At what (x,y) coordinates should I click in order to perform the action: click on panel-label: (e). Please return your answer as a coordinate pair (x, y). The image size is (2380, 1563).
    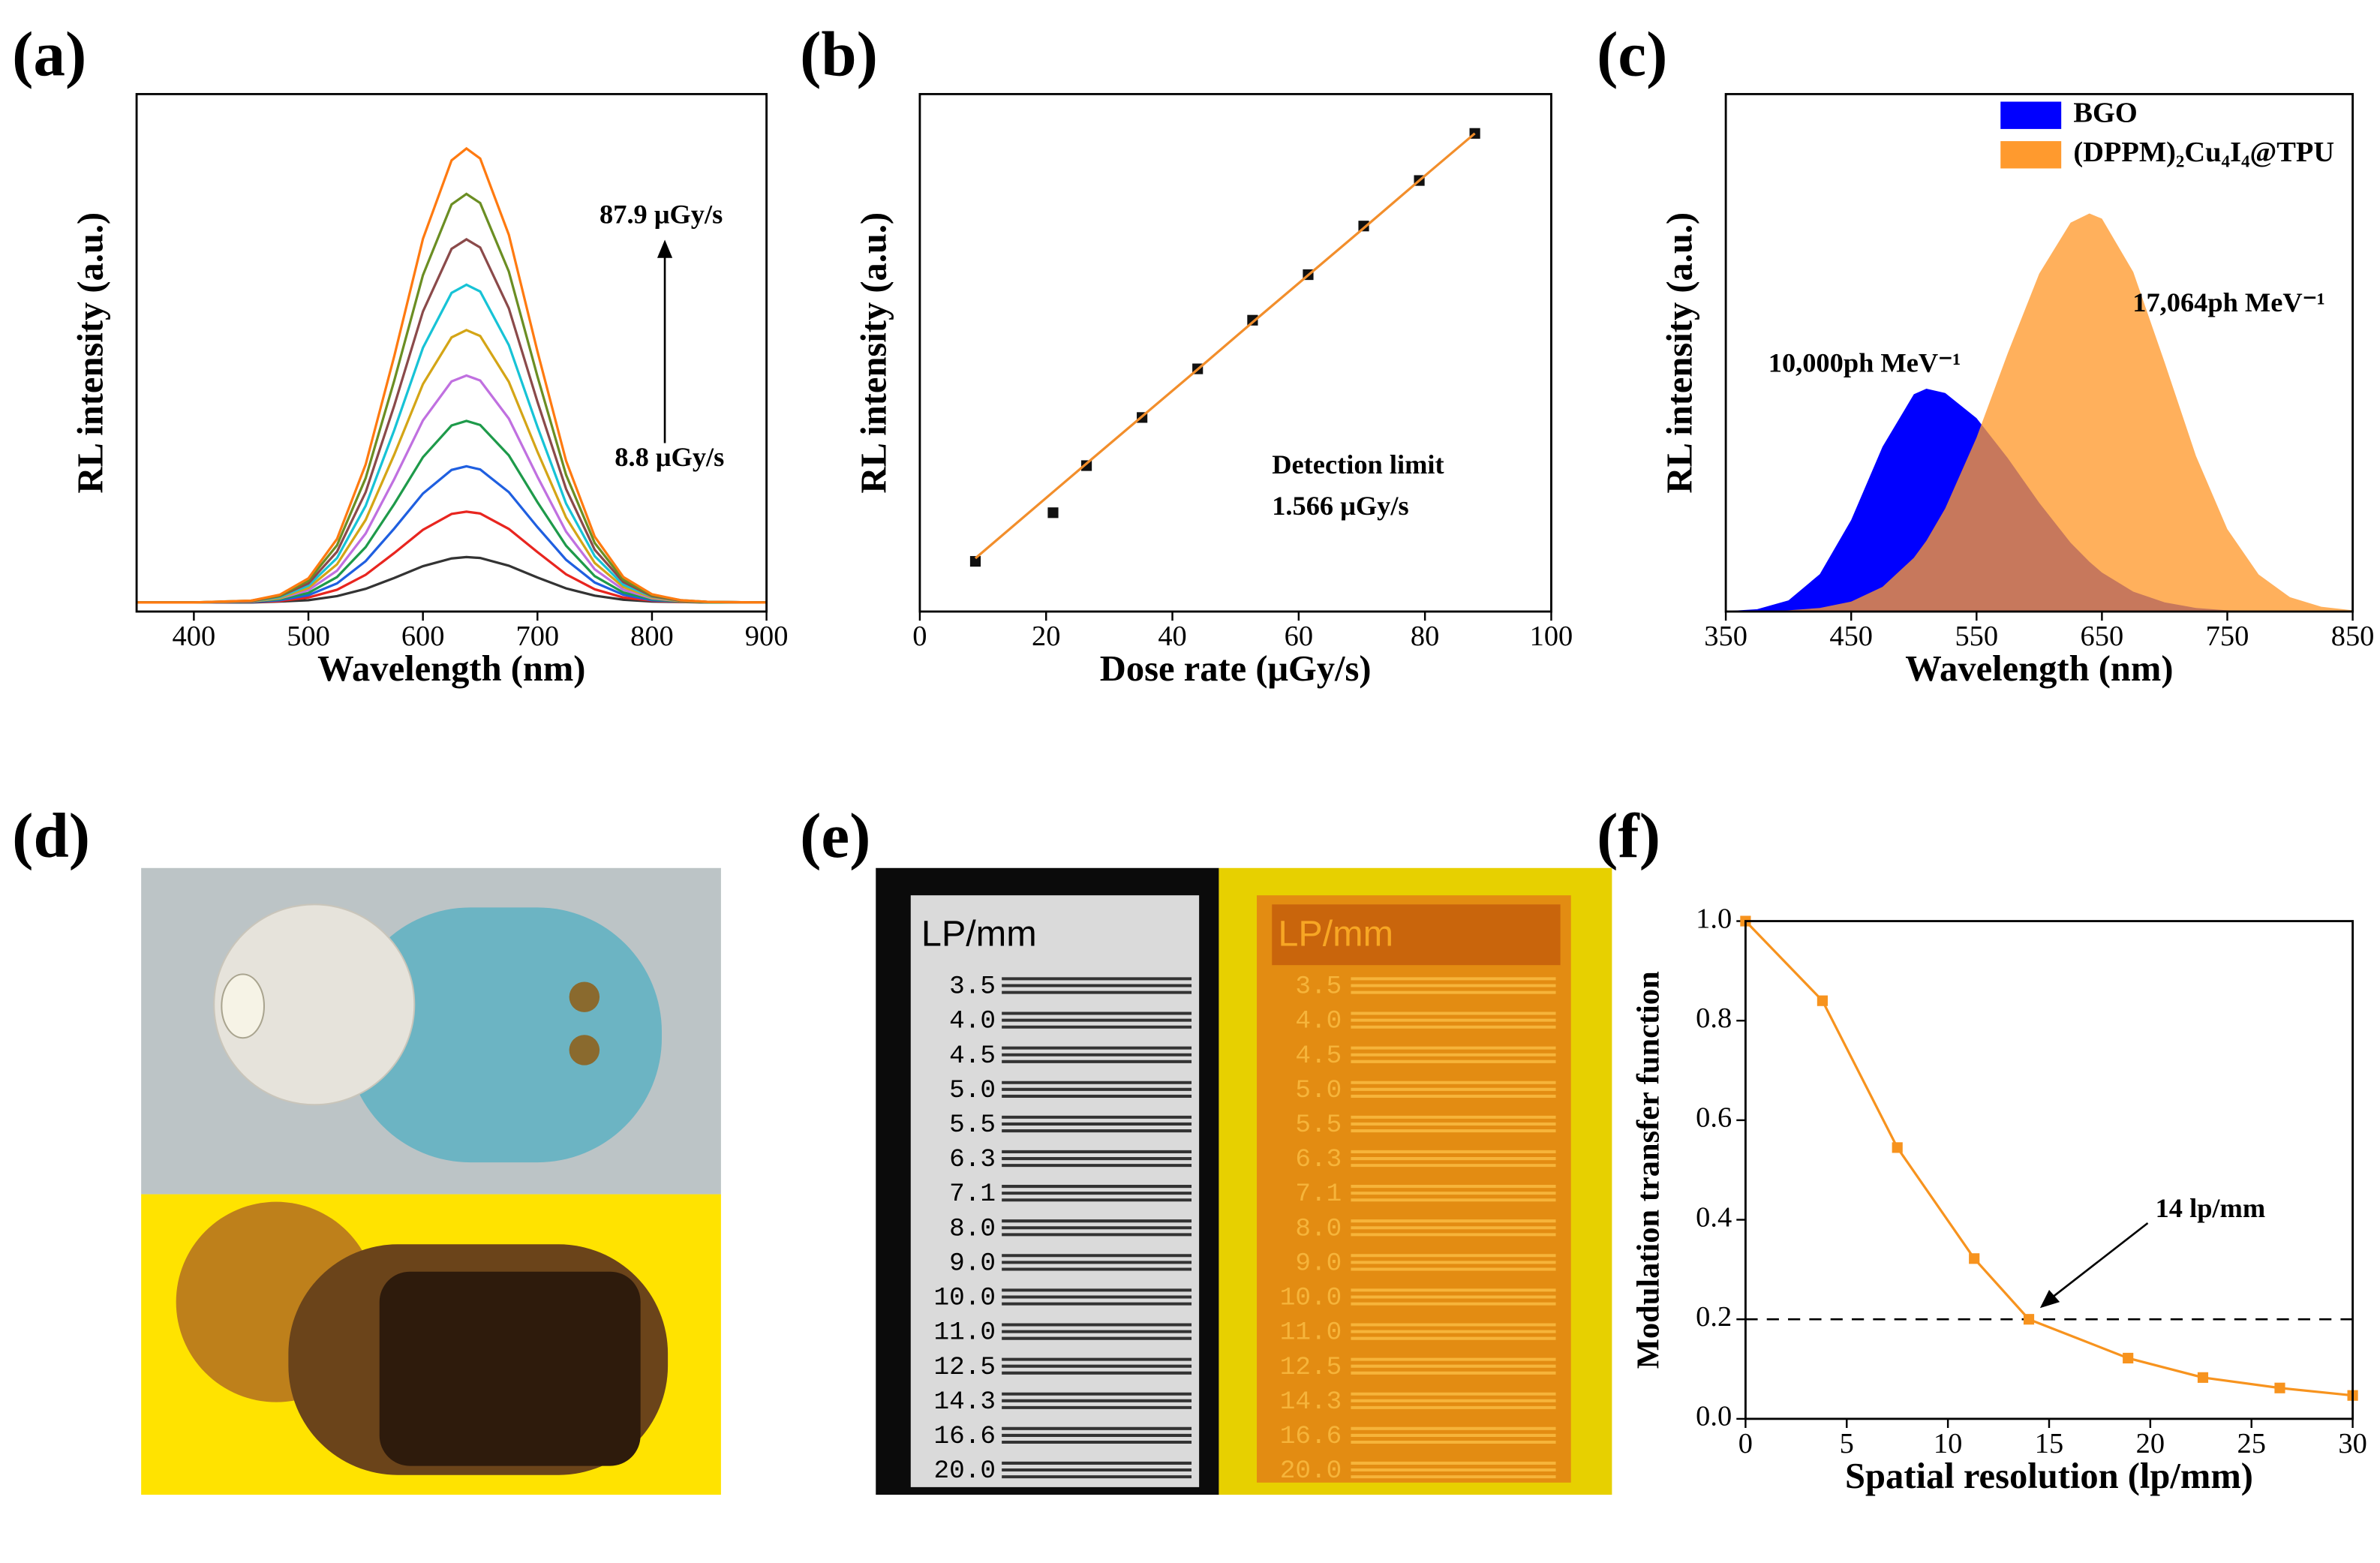
    Looking at the image, I should click on (835, 836).